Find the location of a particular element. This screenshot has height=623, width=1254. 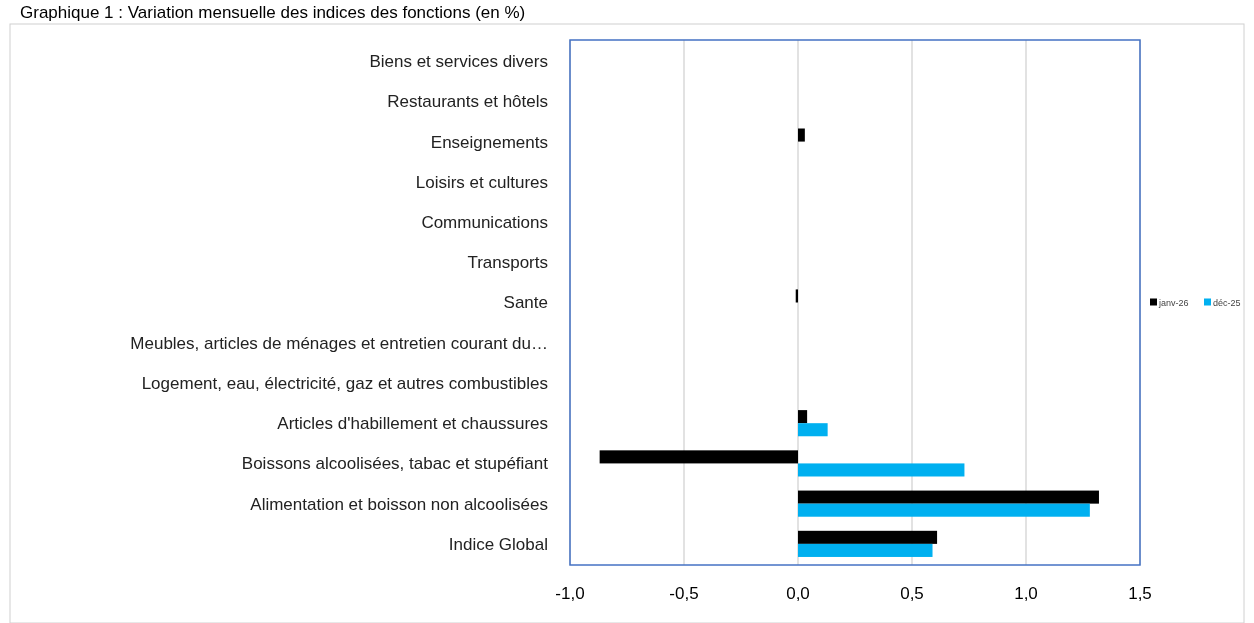

y-tick-label: Boissons alcoolisées, tabac et stupéfiant is located at coordinates (395, 464).